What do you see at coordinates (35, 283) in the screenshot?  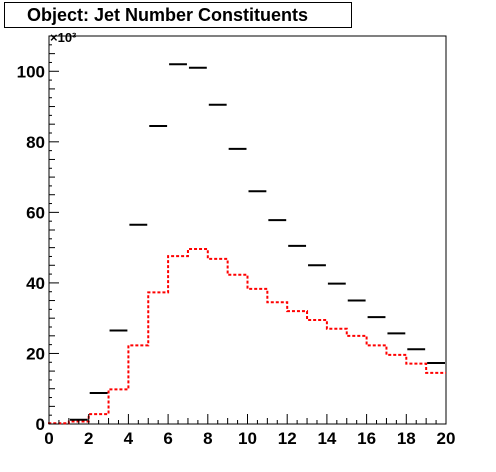 I see `y-tick-label: 40` at bounding box center [35, 283].